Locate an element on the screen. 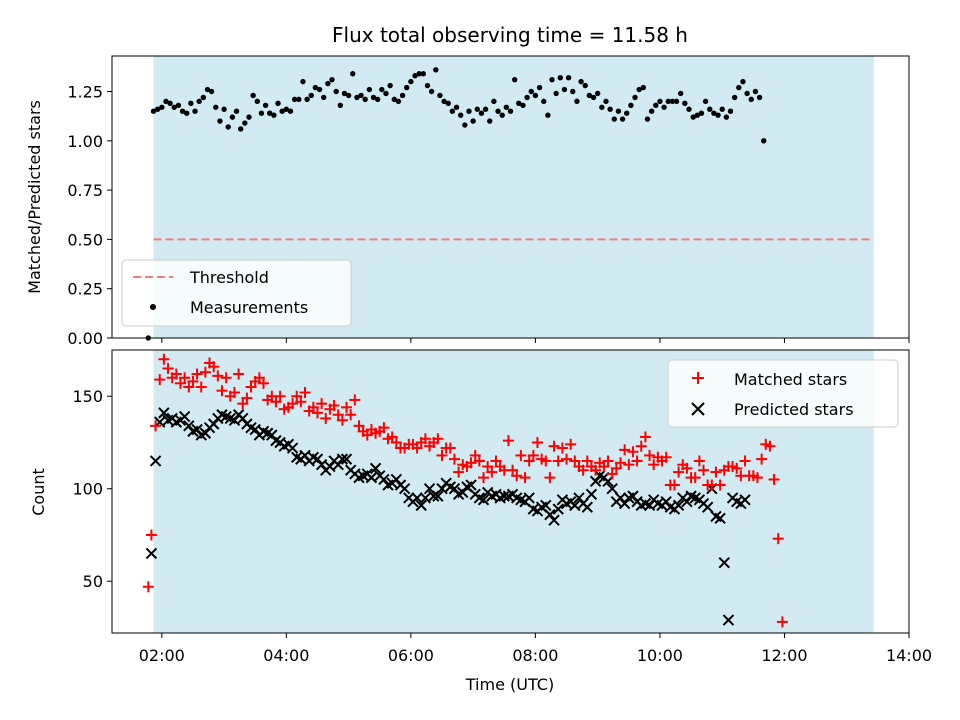  legend-predicted-label: Predicted stars is located at coordinates (794, 409).